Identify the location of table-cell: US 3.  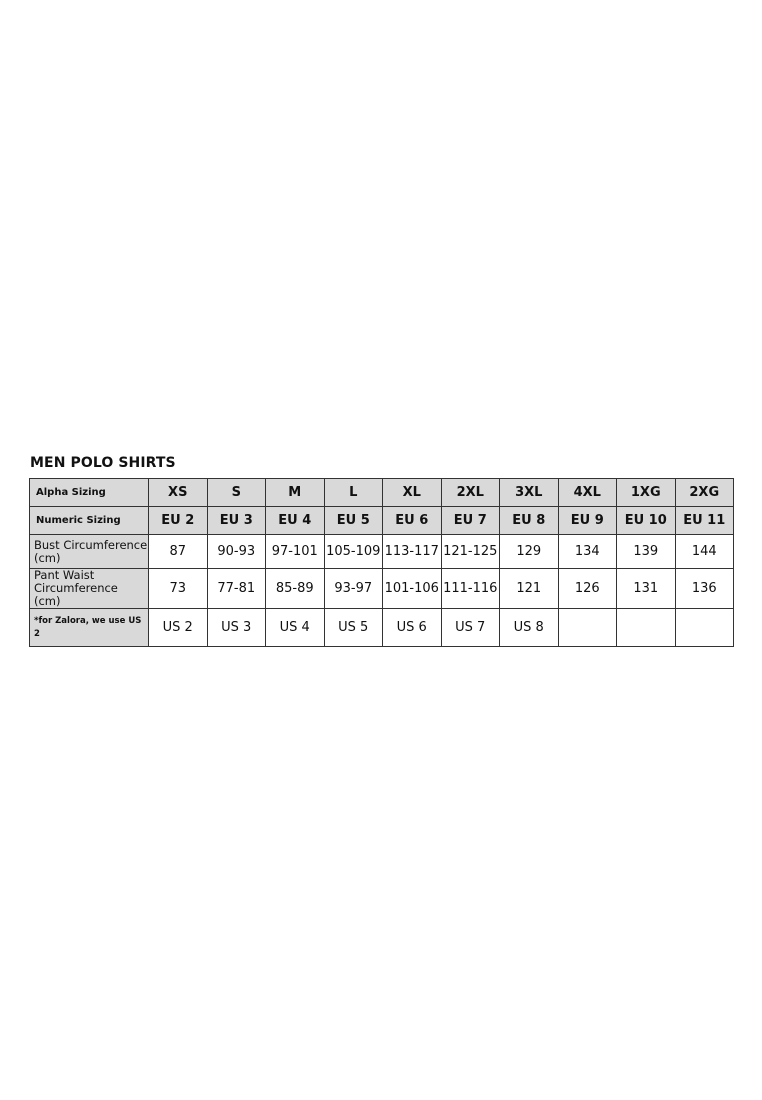
(236, 627).